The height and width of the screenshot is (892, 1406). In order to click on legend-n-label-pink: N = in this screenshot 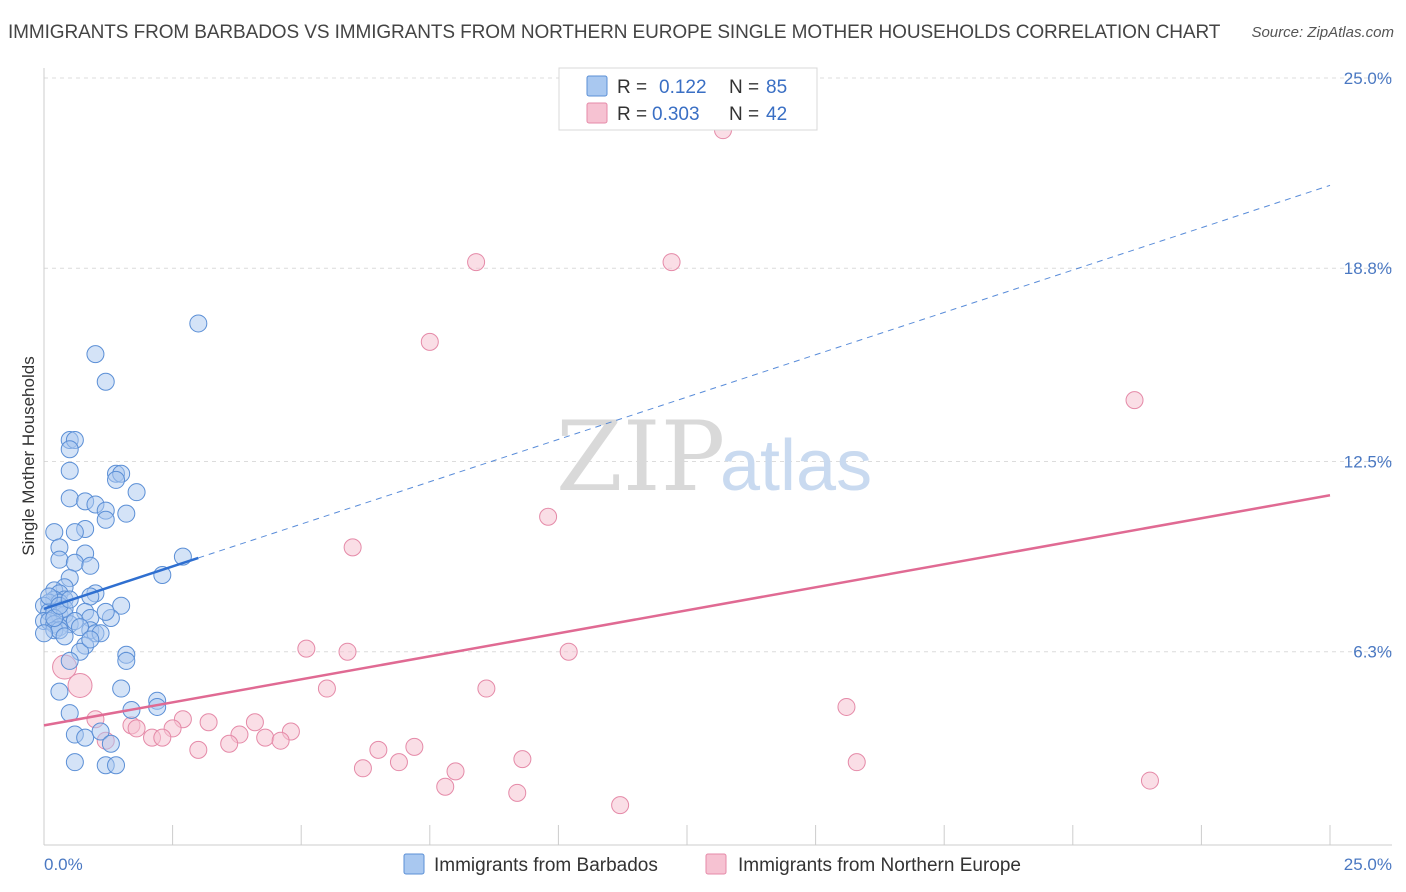, I will do `click(744, 114)`.